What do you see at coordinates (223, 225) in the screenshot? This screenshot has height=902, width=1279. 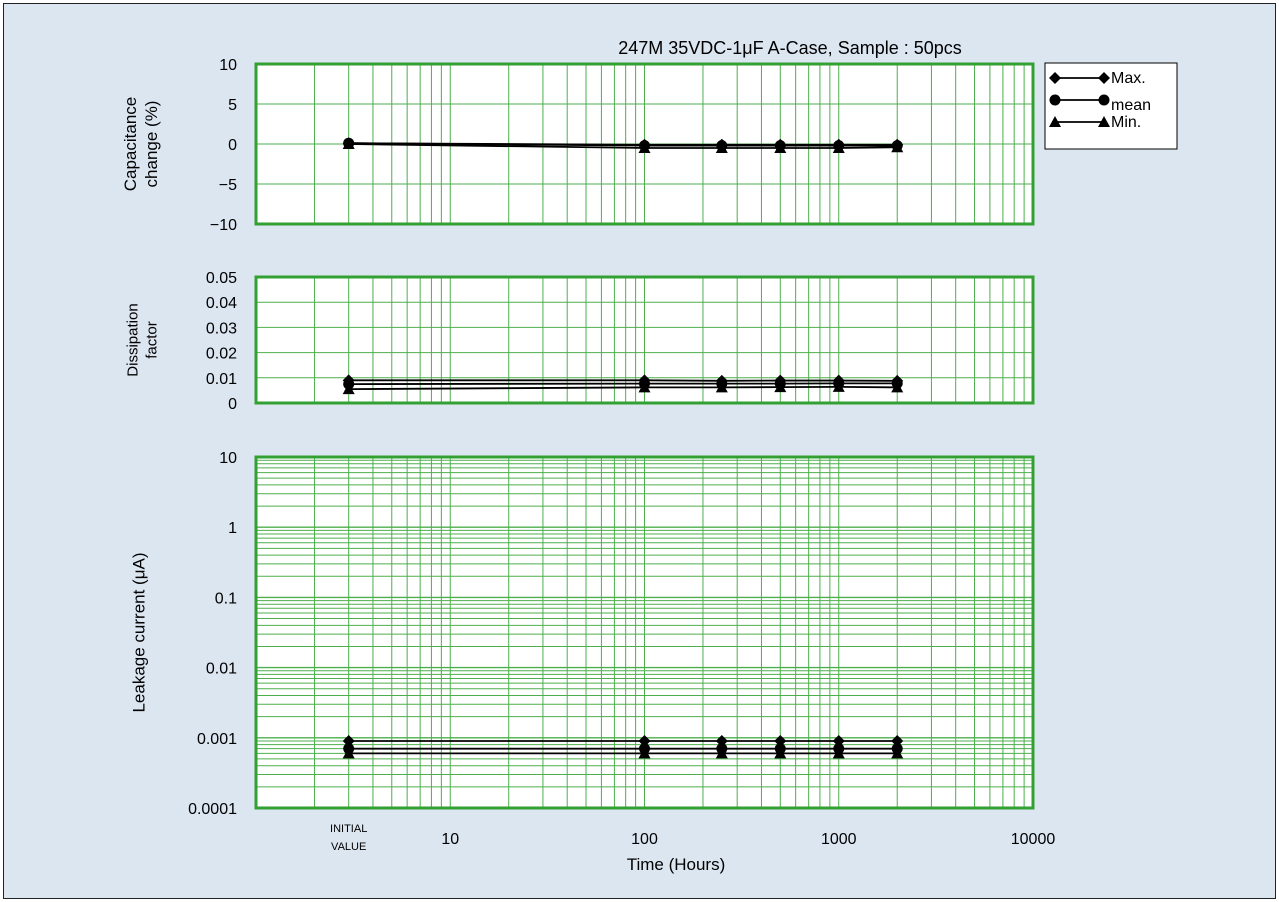 I see `y-tick-label: −10` at bounding box center [223, 225].